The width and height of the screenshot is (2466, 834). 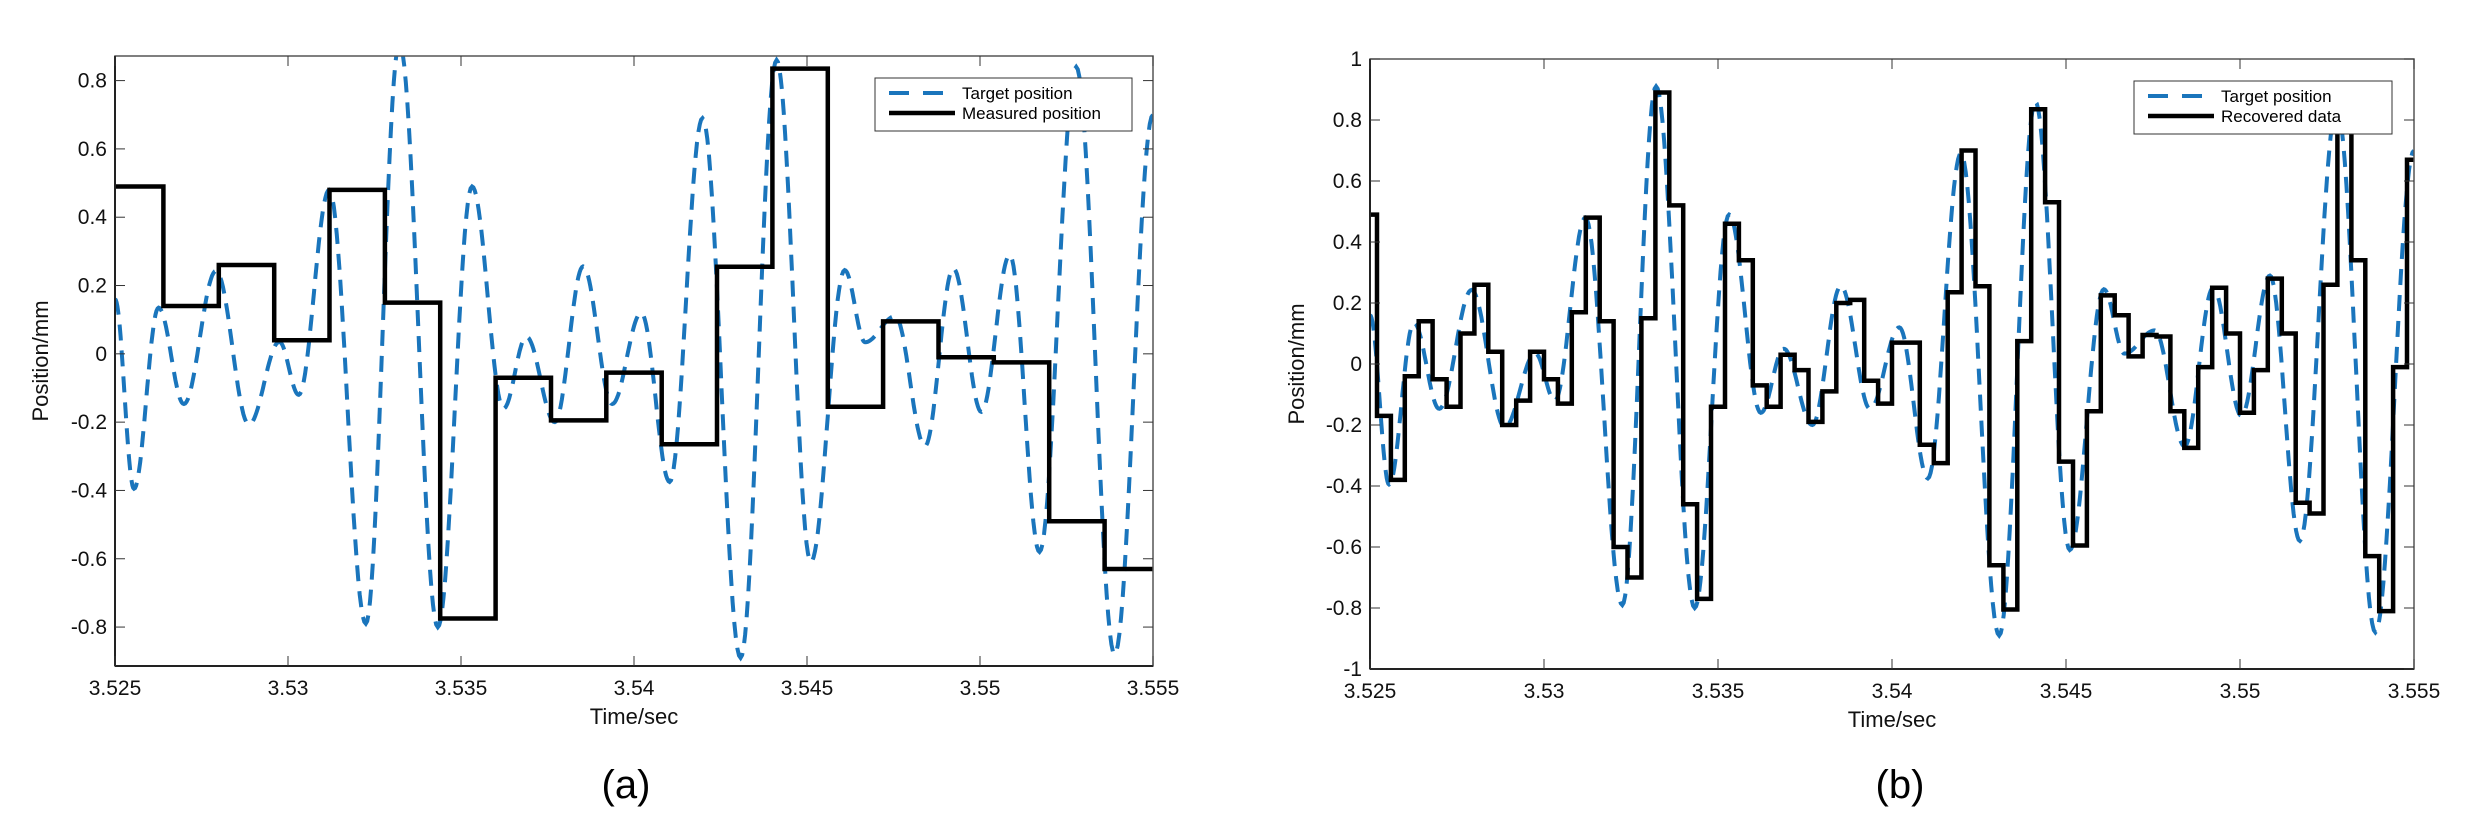 I want to click on panel-label-a: (a), so click(x=626, y=785).